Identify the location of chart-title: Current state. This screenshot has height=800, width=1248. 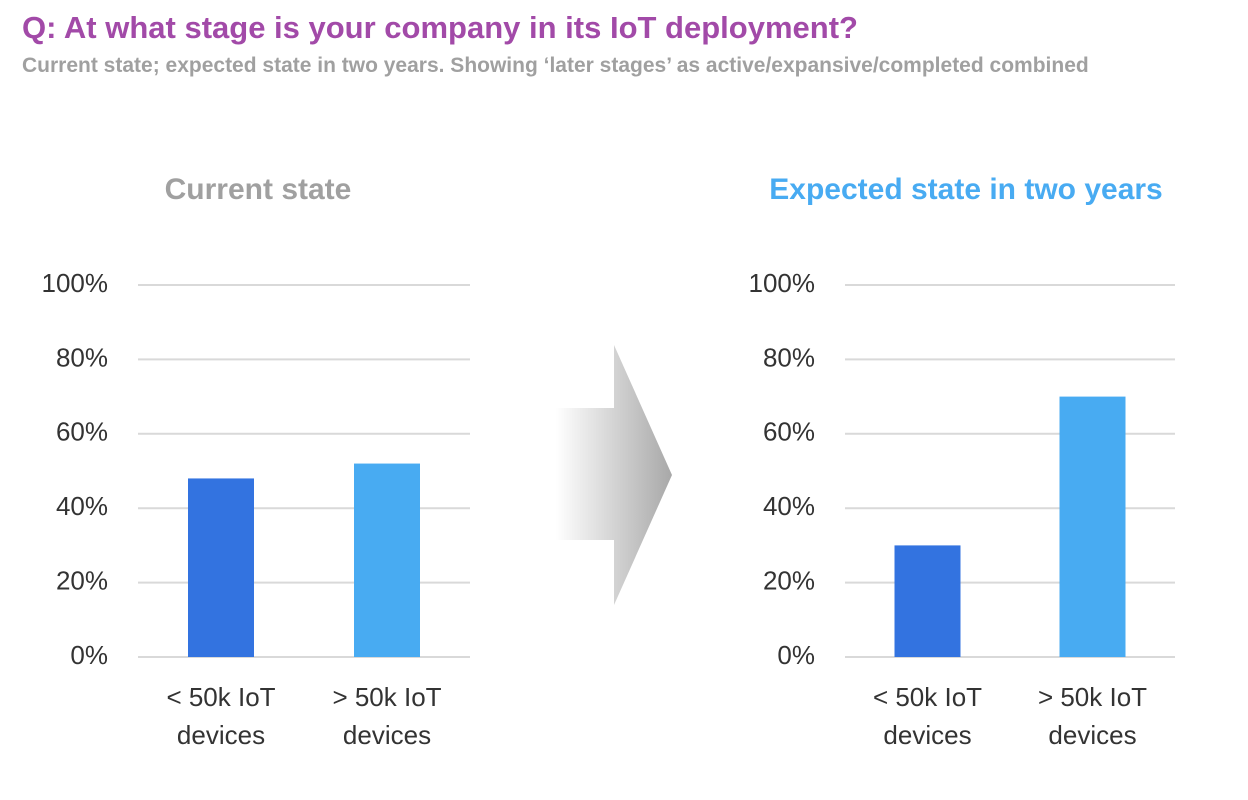
(258, 189).